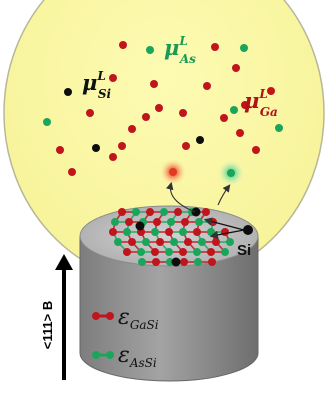 The height and width of the screenshot is (394, 326). I want to click on green-desorption-arrow, so click(224, 195).